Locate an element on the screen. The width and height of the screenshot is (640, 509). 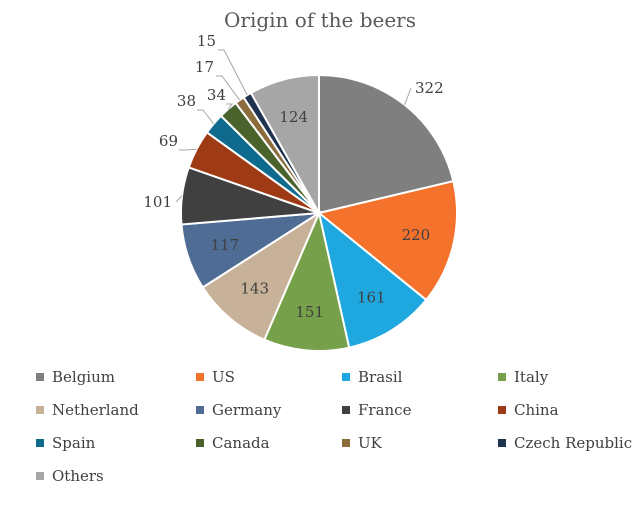
legend-item-us: US is located at coordinates (215, 378).